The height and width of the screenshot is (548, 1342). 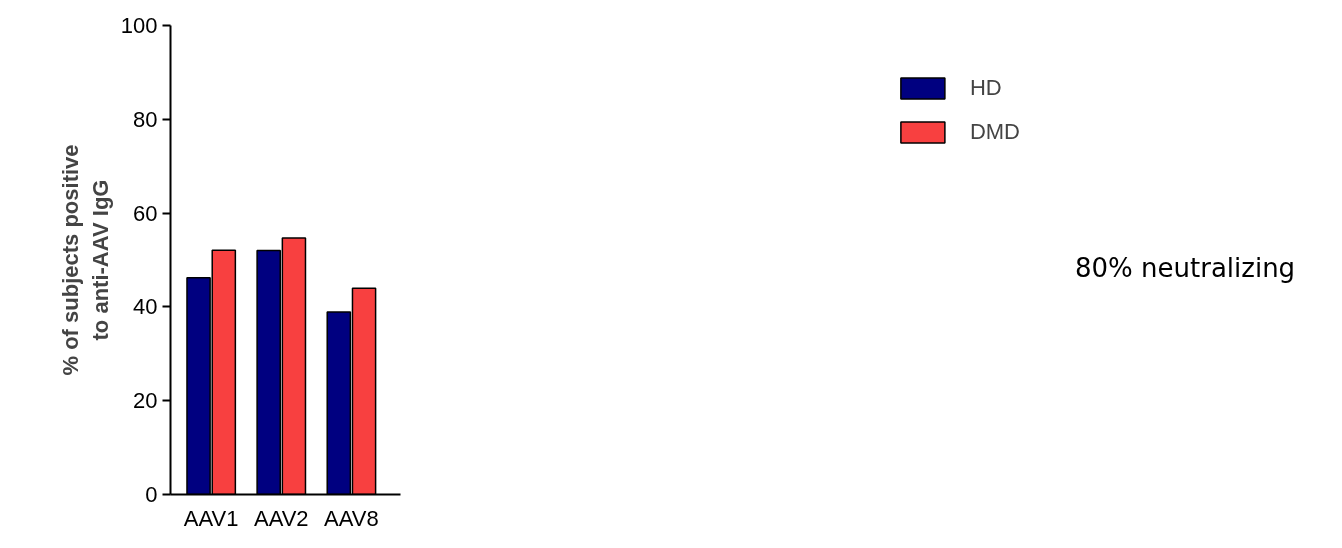 I want to click on y-tick-label: 60, so click(x=145, y=213).